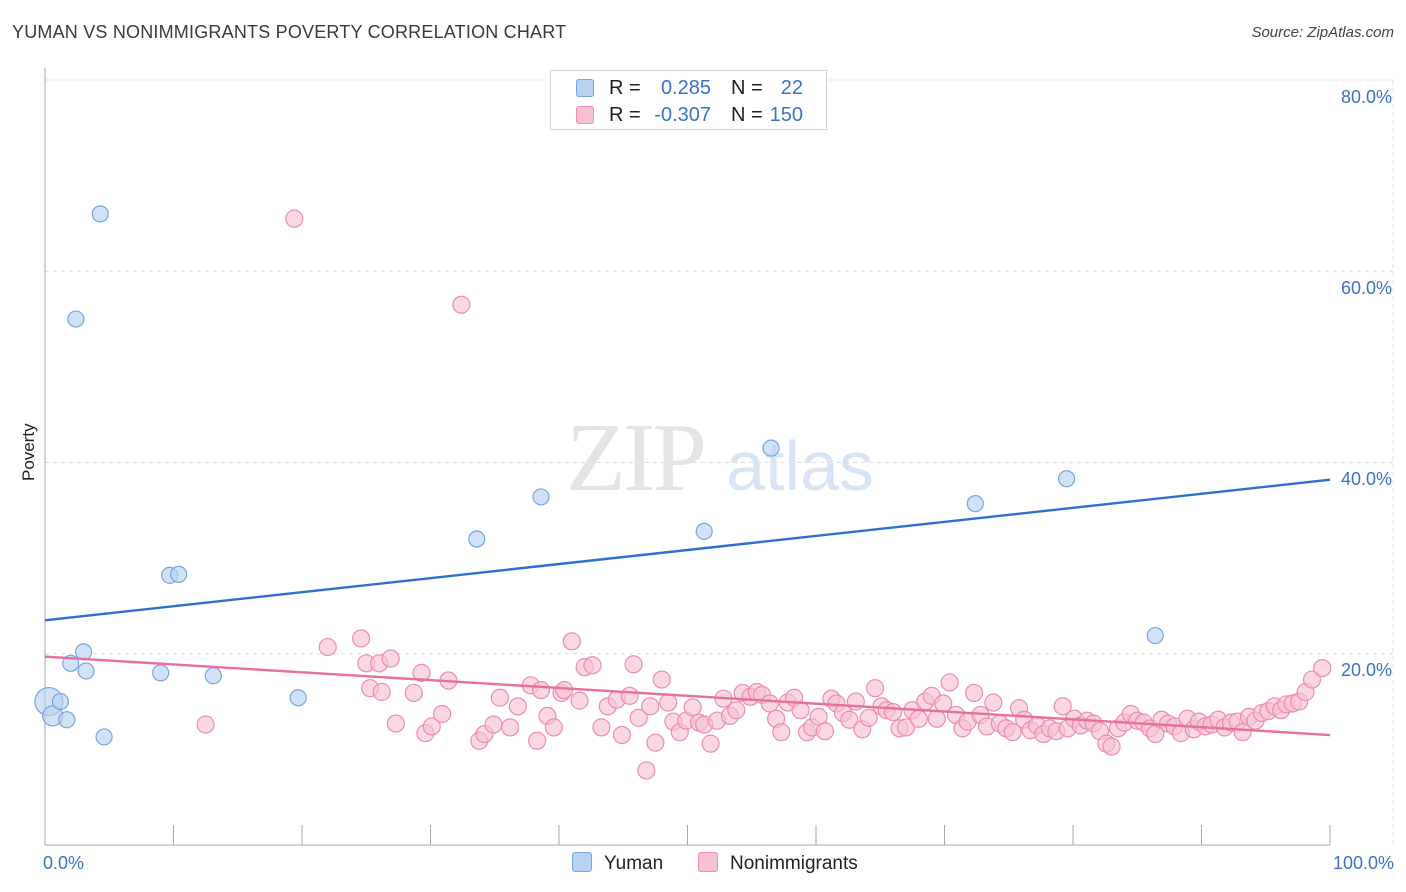 The image size is (1406, 892). What do you see at coordinates (1322, 32) in the screenshot?
I see `source-credit: Source: ZipAtlas.com` at bounding box center [1322, 32].